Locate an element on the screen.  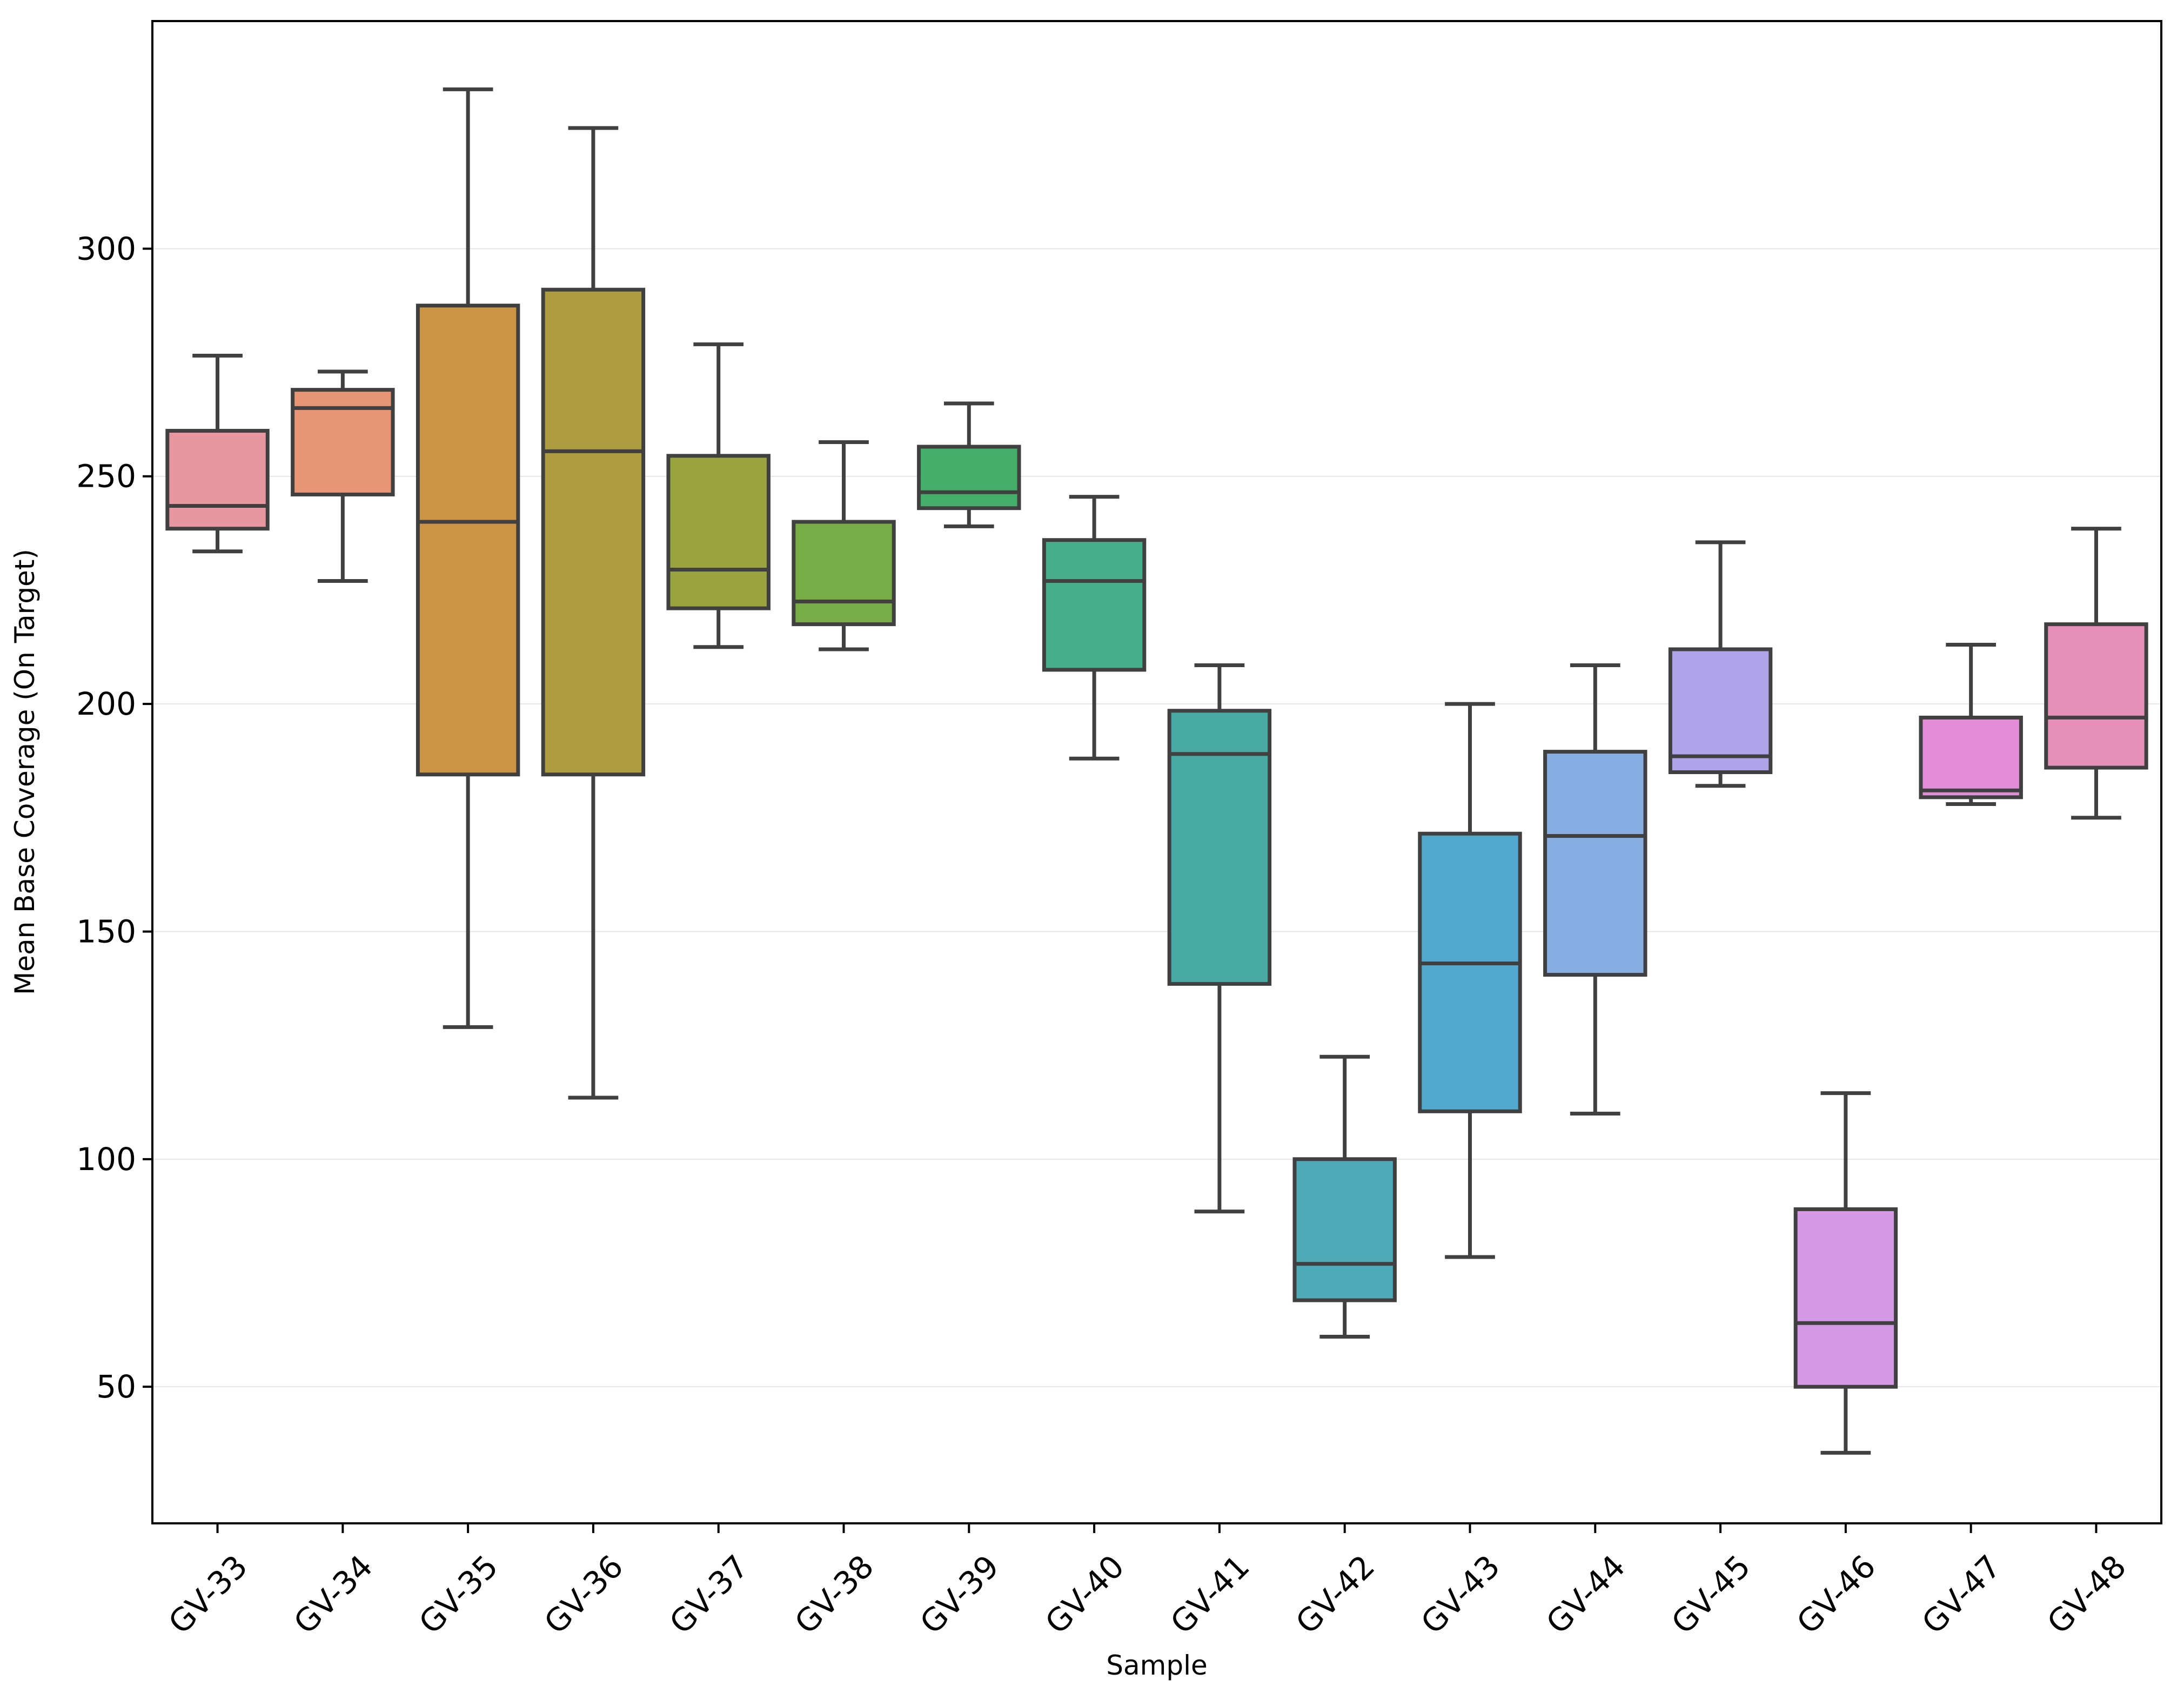
x-tick-label: GV-45 is located at coordinates (1711, 1595).